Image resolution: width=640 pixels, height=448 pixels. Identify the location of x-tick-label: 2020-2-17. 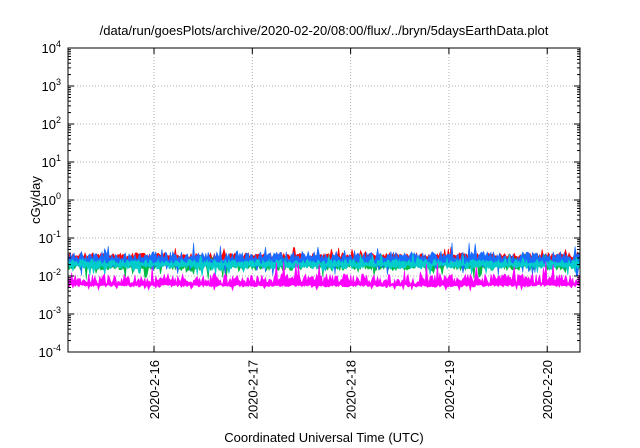
(252, 389).